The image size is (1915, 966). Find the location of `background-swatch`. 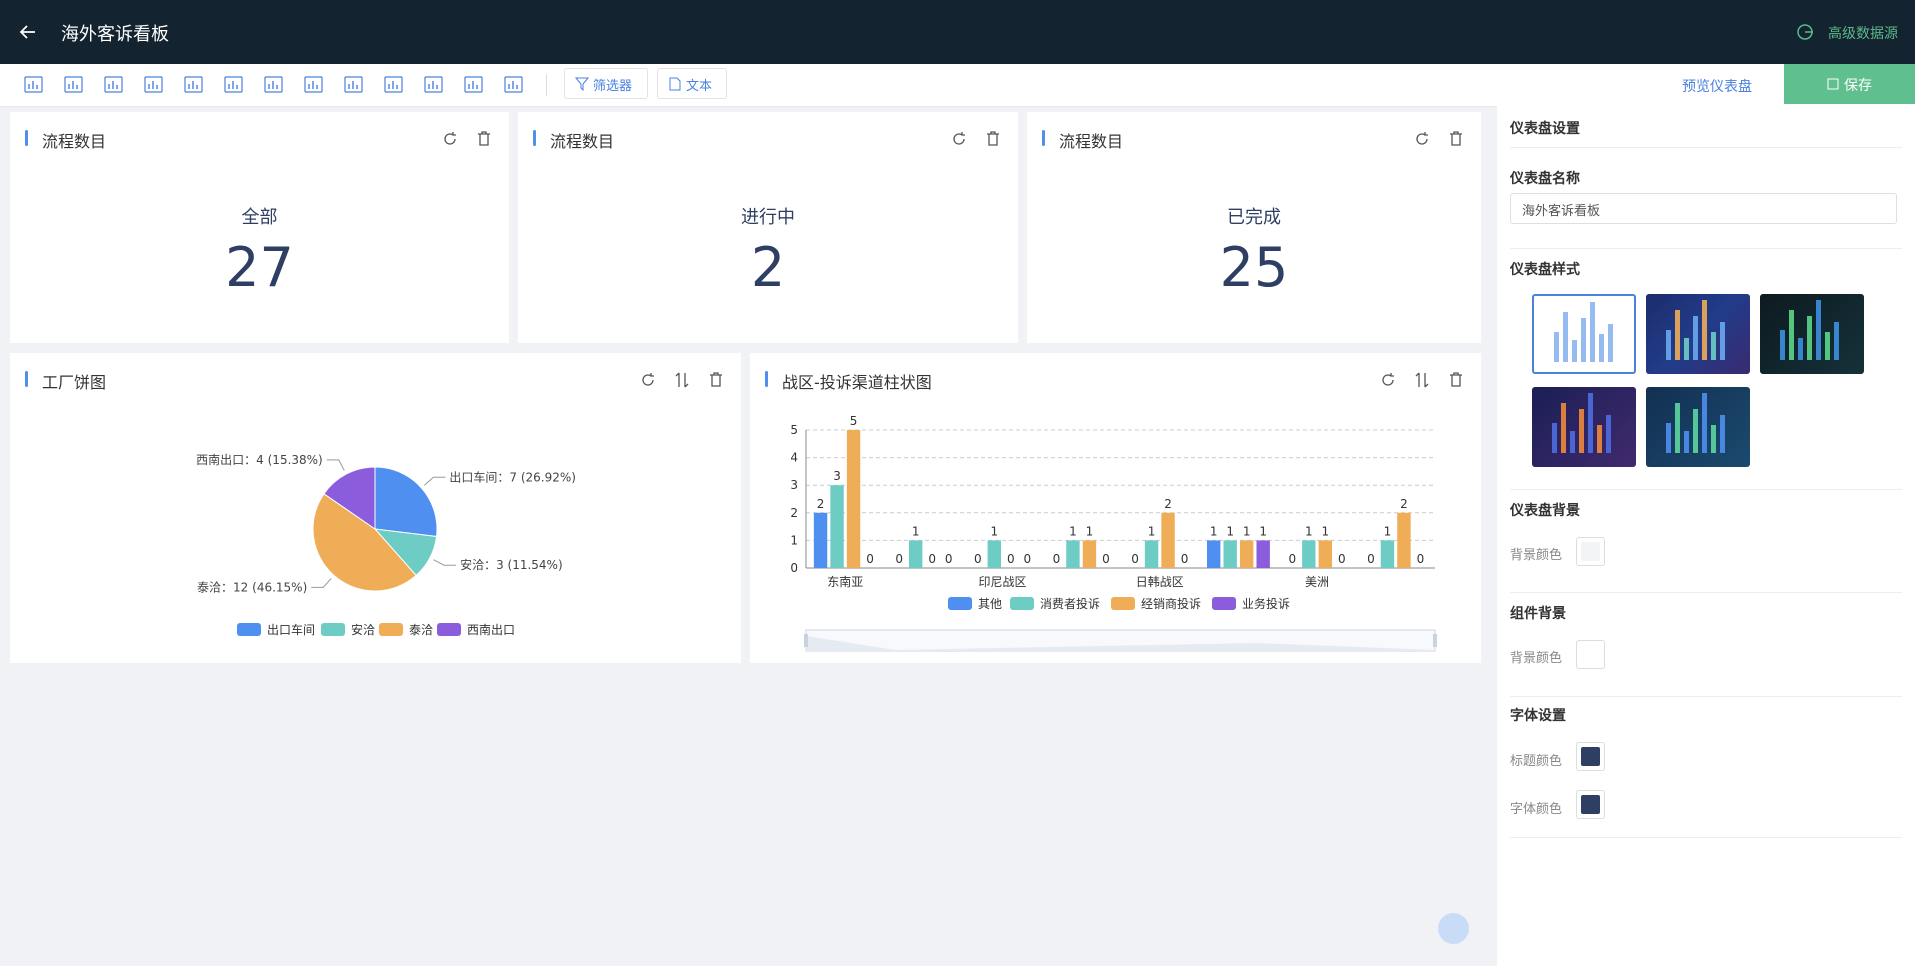

background-swatch is located at coordinates (1590, 551).